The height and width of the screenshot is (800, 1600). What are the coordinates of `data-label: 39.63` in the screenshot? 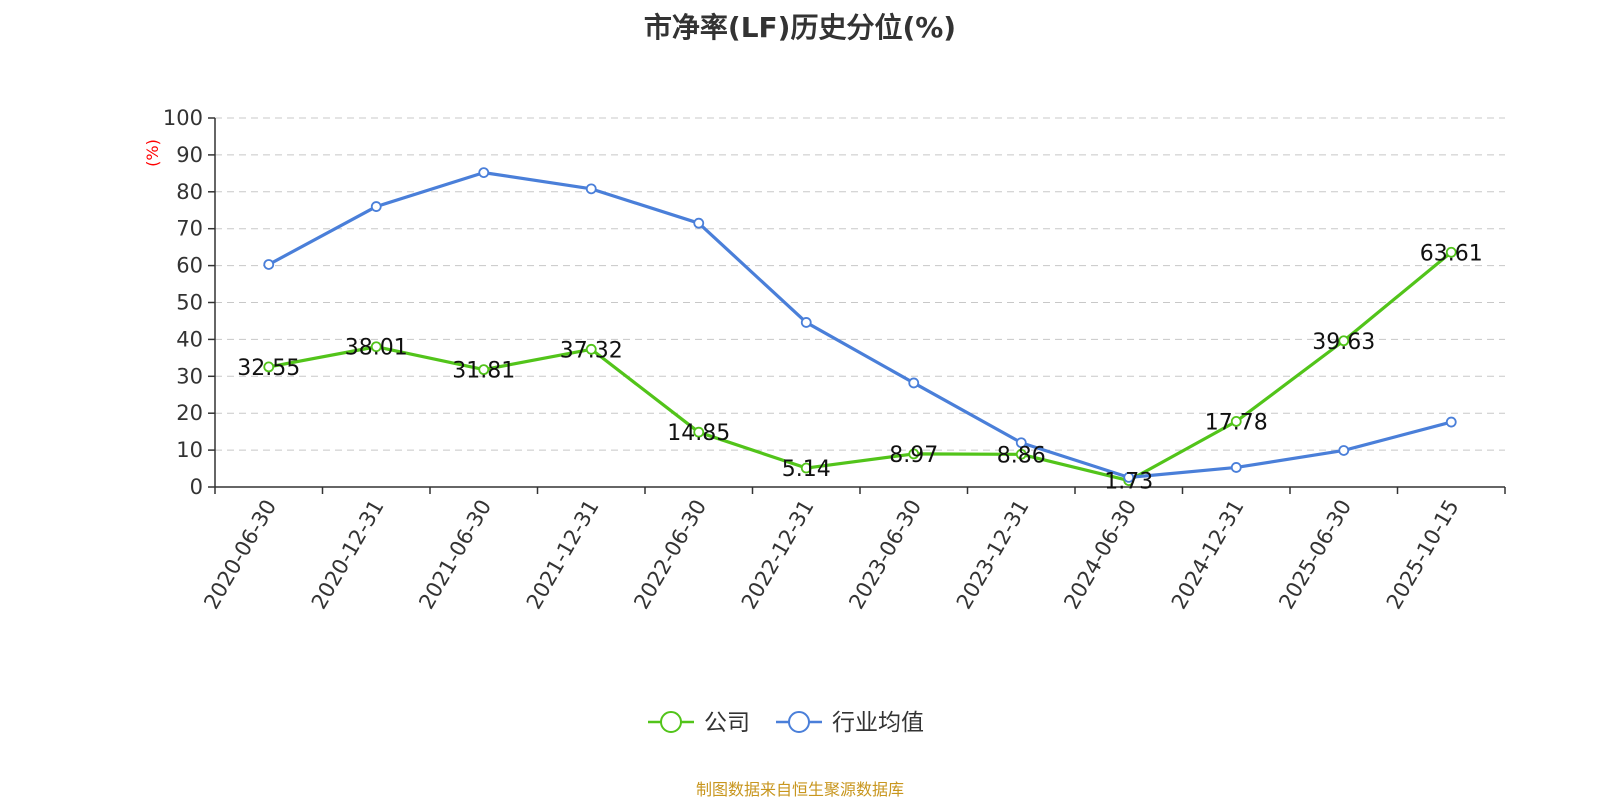 It's located at (1343, 342).